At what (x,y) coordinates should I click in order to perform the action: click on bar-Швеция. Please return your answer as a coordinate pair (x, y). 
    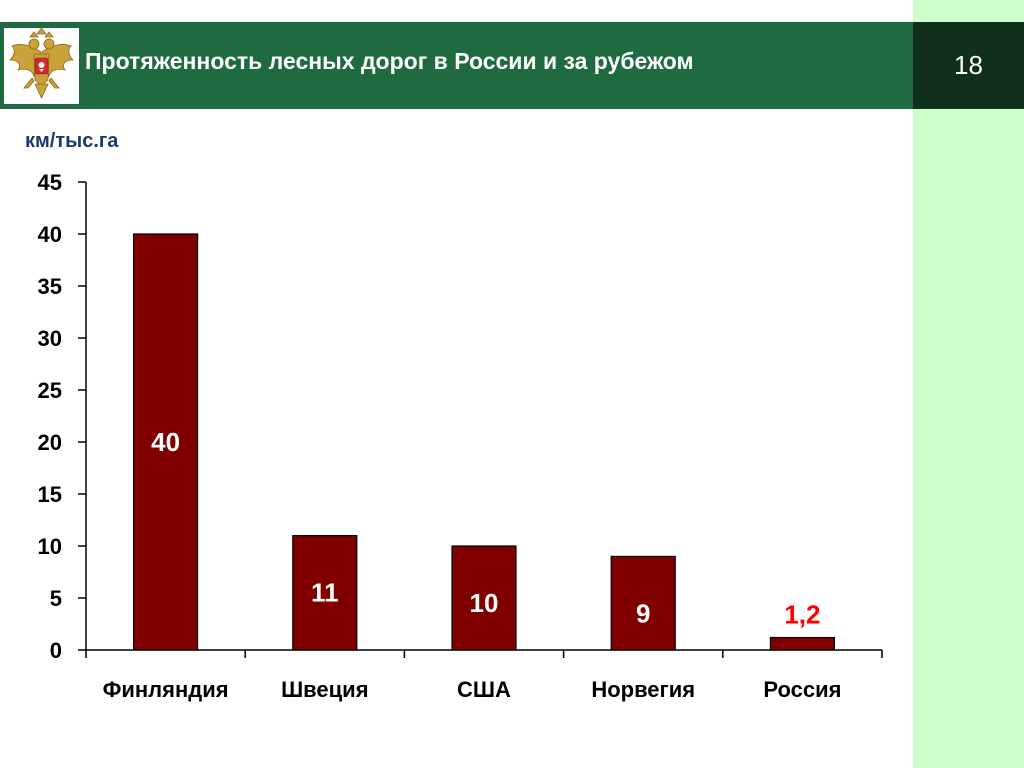
    Looking at the image, I should click on (325, 592).